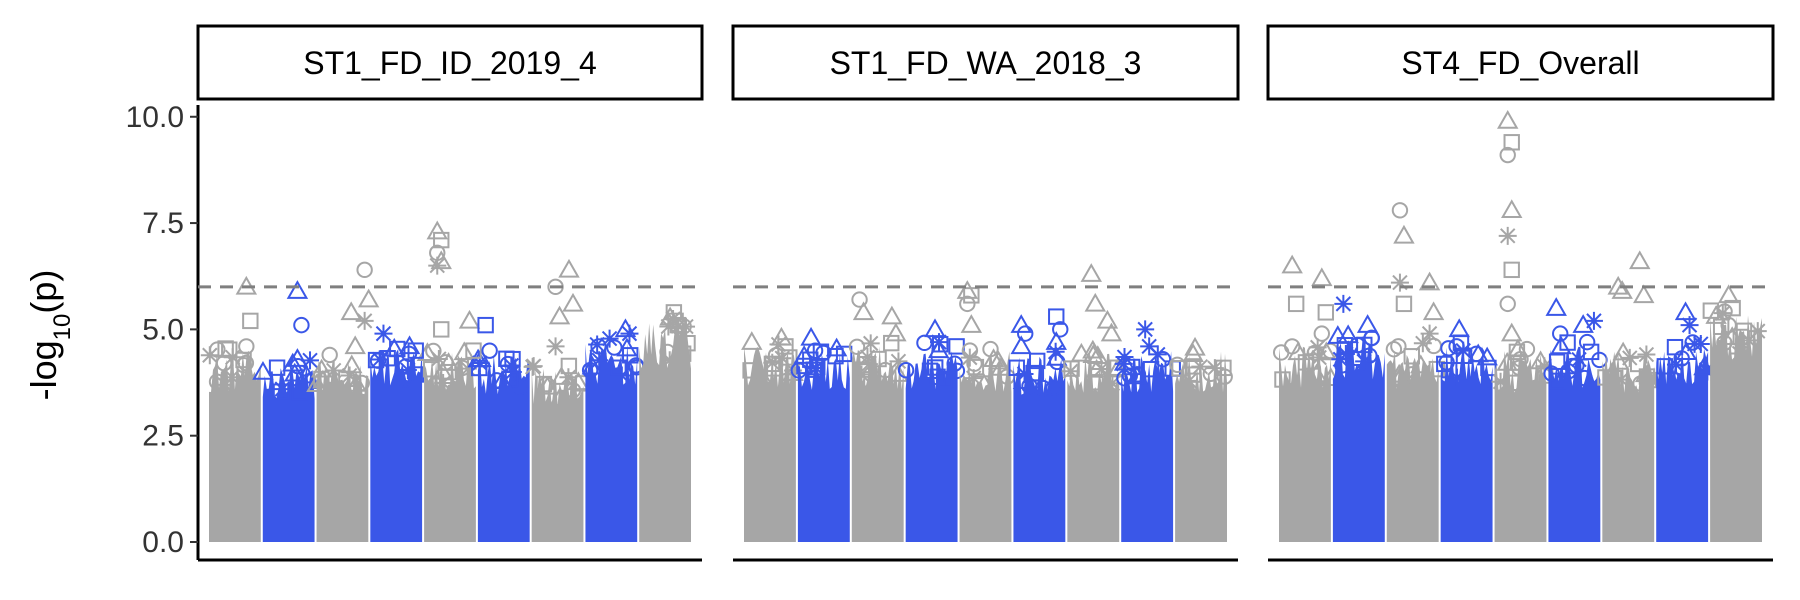  I want to click on strip-box, so click(985, 62).